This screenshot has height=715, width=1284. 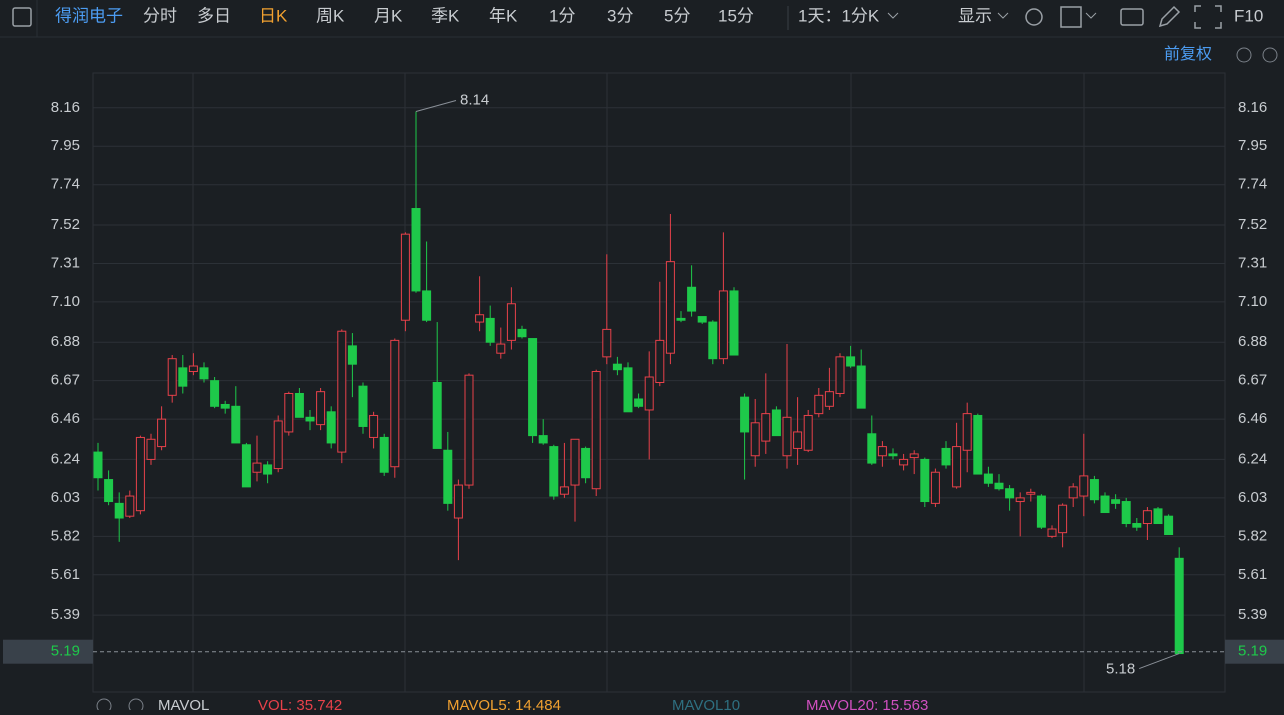 I want to click on tab: 5分, so click(x=677, y=15).